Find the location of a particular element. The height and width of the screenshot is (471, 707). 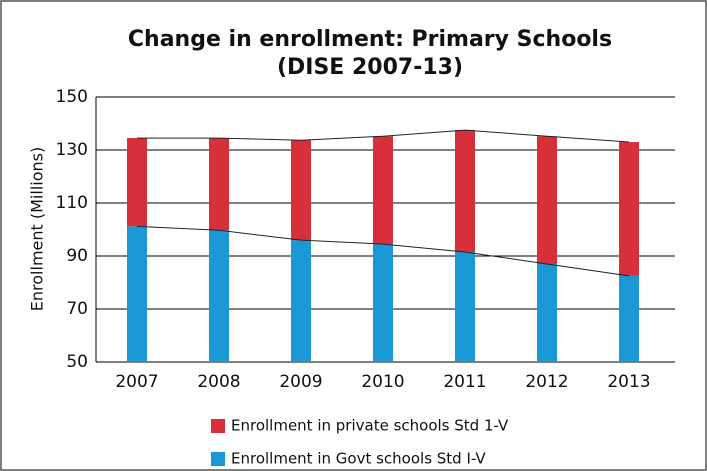

legend-label: Enrollment in private schools Std 1-V is located at coordinates (370, 426).